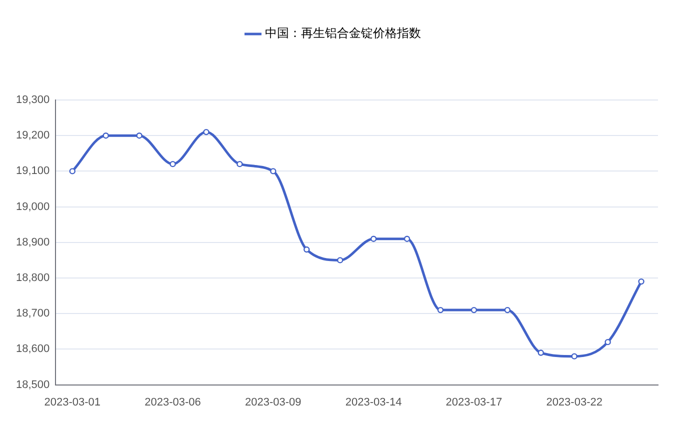 The image size is (700, 440). What do you see at coordinates (273, 402) in the screenshot?
I see `x-tick-label: 2023-03-09` at bounding box center [273, 402].